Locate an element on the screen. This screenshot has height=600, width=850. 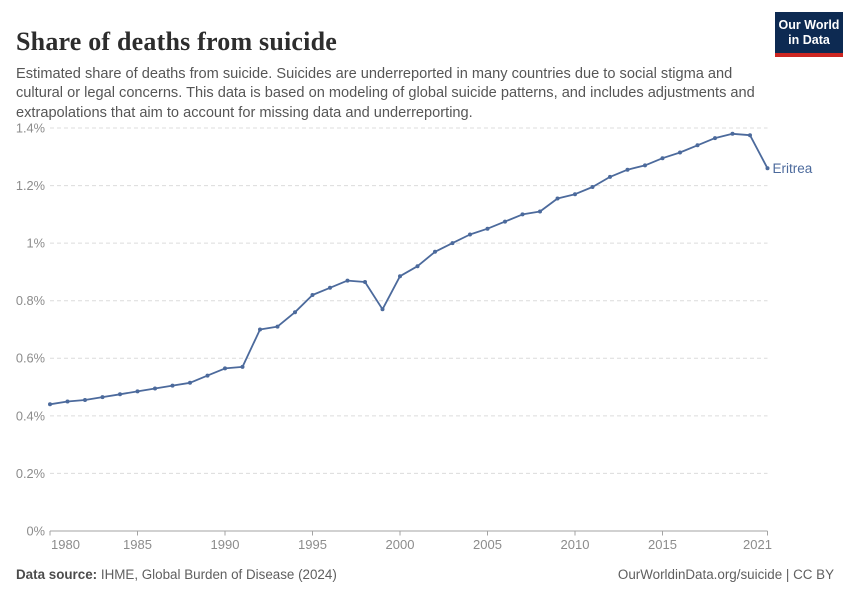
y-axis-label: 0% is located at coordinates (36, 530).